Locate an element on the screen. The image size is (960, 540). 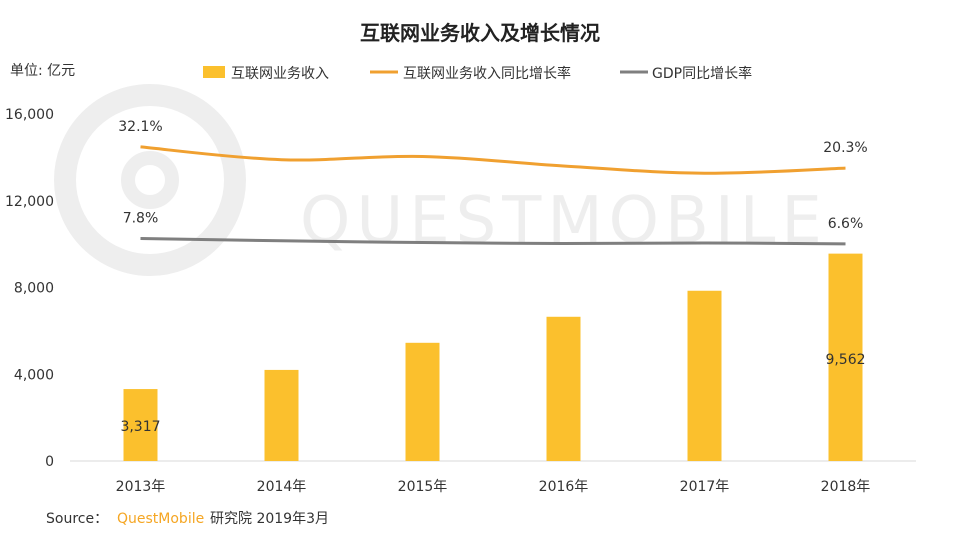
line-gdp-growth is located at coordinates (493, 241).